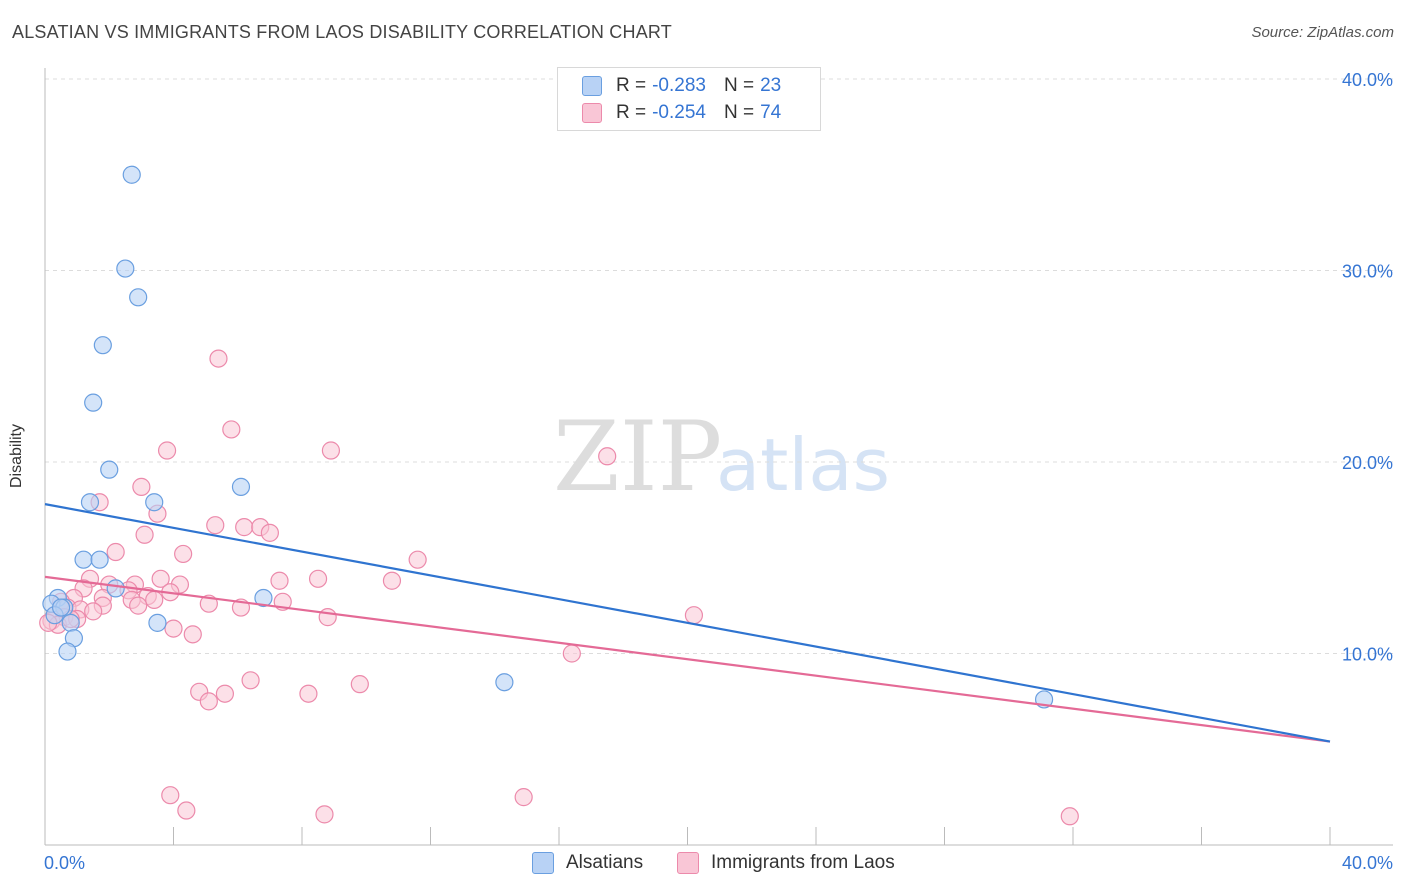  I want to click on legend-item-laos: Immigrants from Laos, so click(786, 863).